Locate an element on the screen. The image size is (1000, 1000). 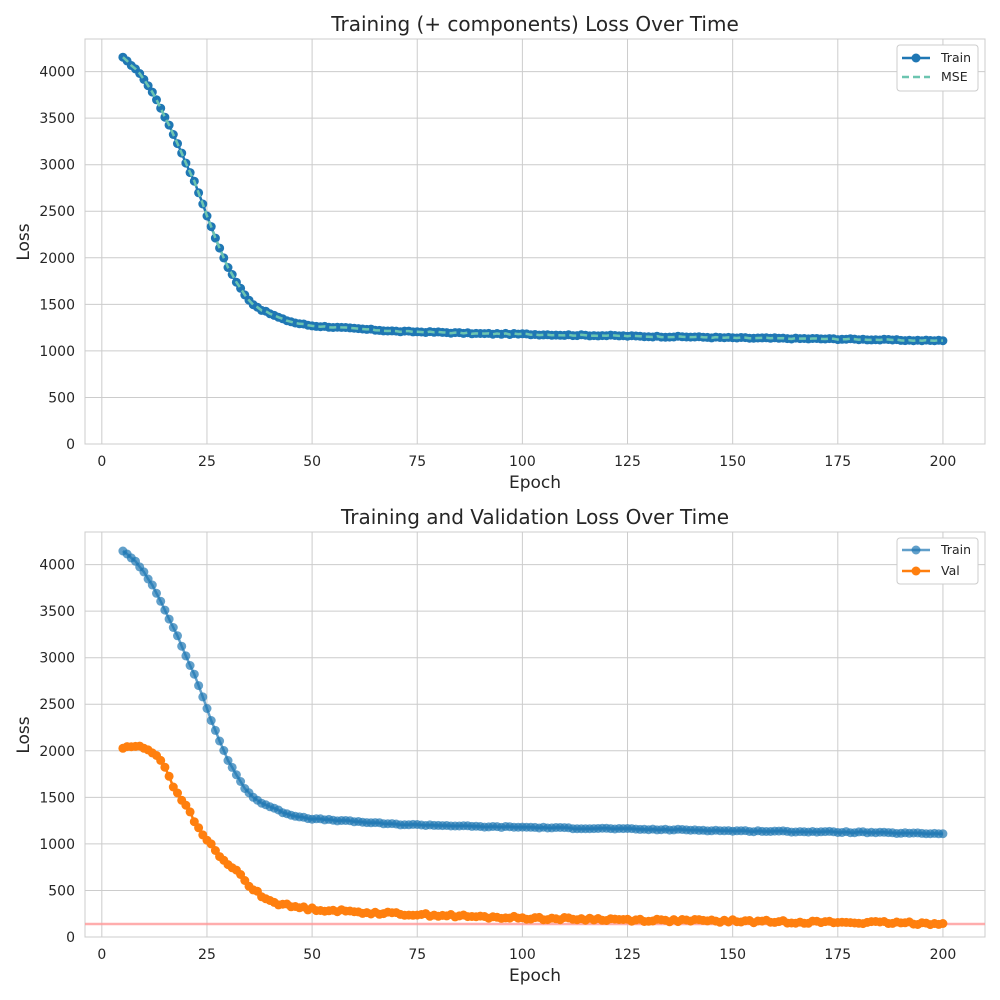
bottom-y-tick-label: 3500 is located at coordinates (57, 612).